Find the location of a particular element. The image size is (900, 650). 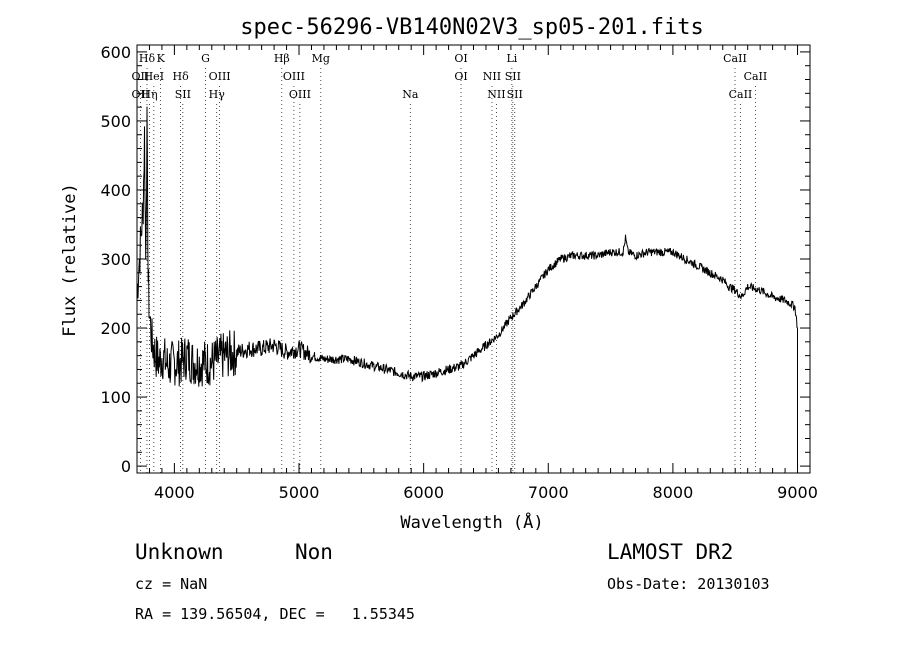

y-tick-label-0: 0 is located at coordinates (126, 466).